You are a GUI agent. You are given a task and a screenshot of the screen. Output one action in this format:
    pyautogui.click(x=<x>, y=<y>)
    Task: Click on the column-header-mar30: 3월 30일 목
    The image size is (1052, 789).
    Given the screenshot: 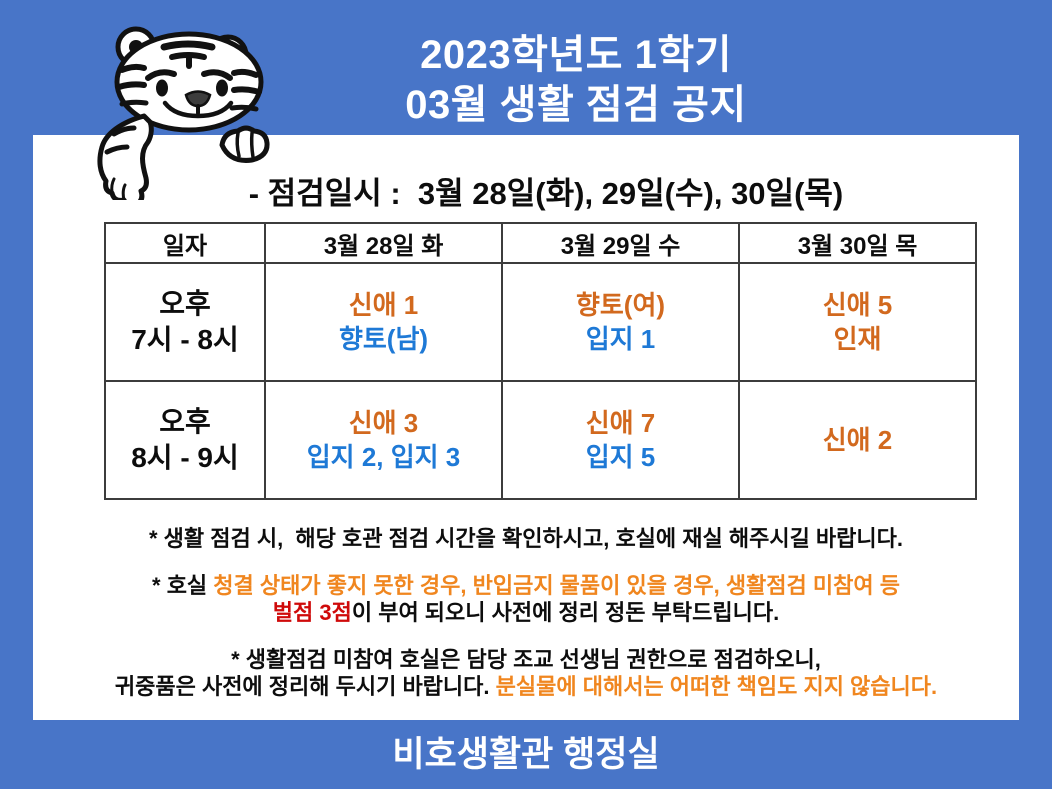 What is the action you would take?
    pyautogui.click(x=857, y=243)
    